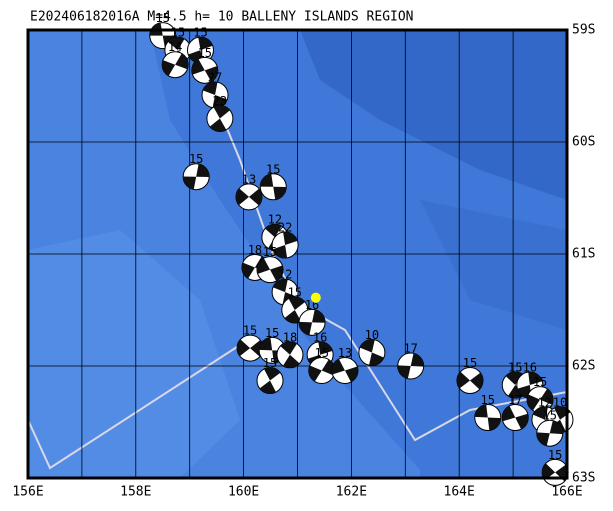  Describe the element at coordinates (285, 228) in the screenshot. I see `depth-label: 22` at that location.